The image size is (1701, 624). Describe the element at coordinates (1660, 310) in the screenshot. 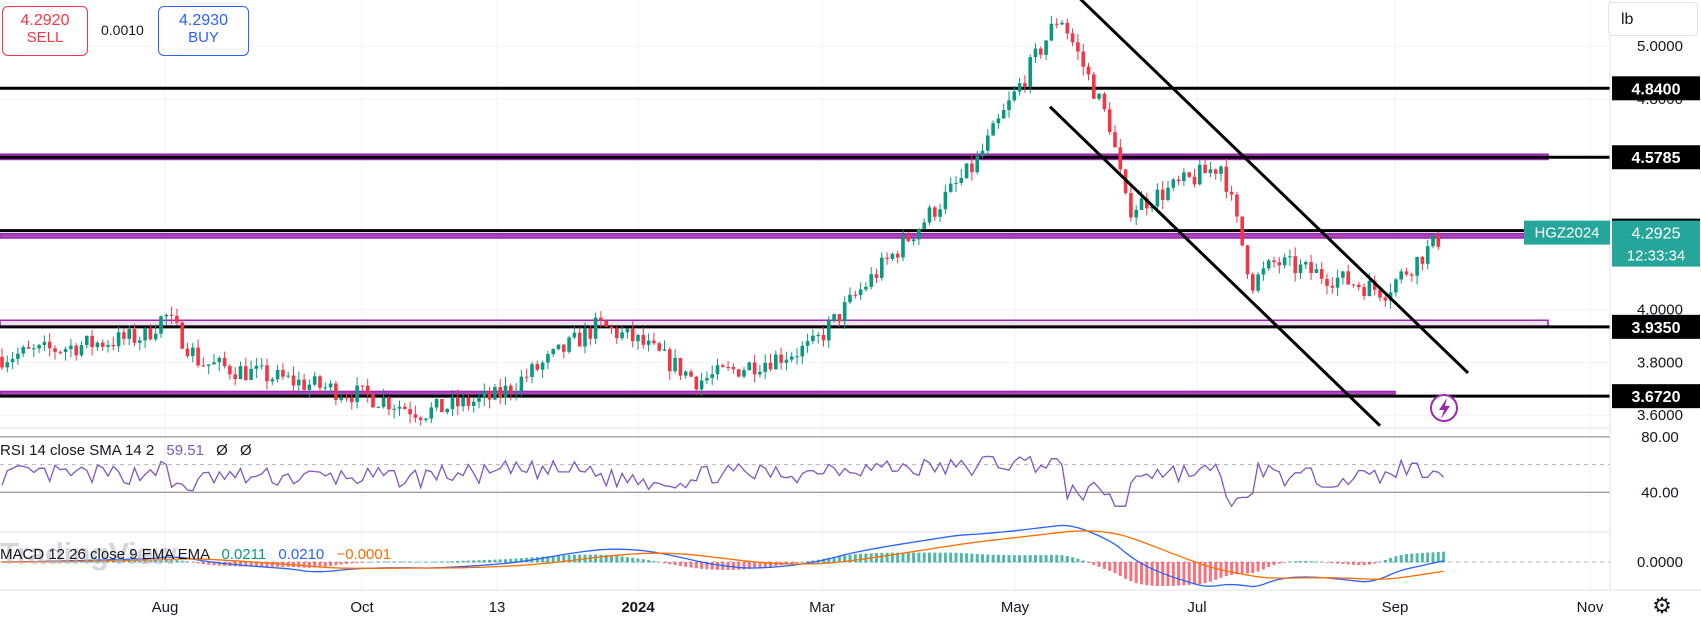

I see `price-axis-tick: 4.0000` at that location.